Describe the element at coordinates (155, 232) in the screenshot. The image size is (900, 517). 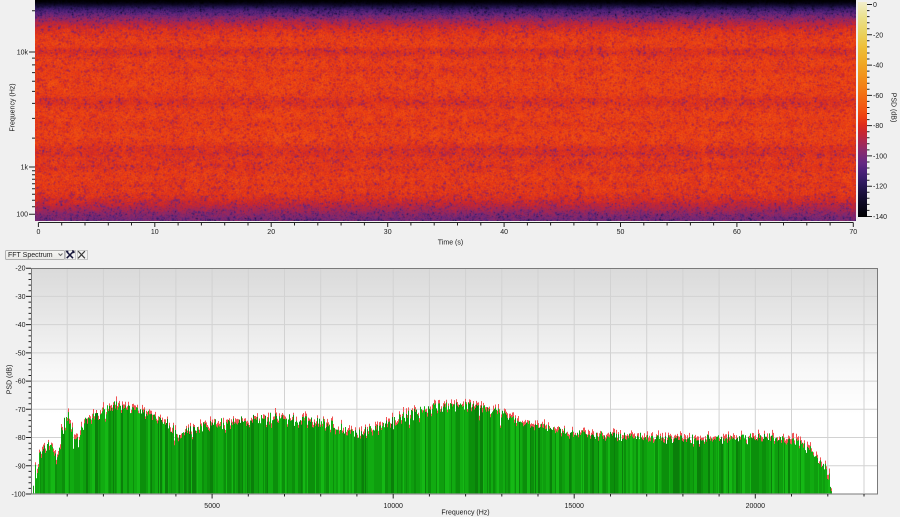
I see `svg-text: 10` at that location.